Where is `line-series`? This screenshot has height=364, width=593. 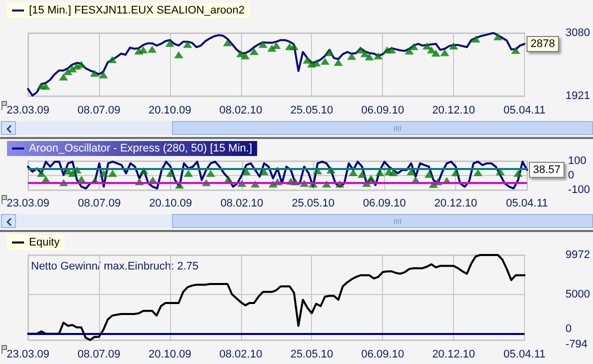
line-series is located at coordinates (277, 175).